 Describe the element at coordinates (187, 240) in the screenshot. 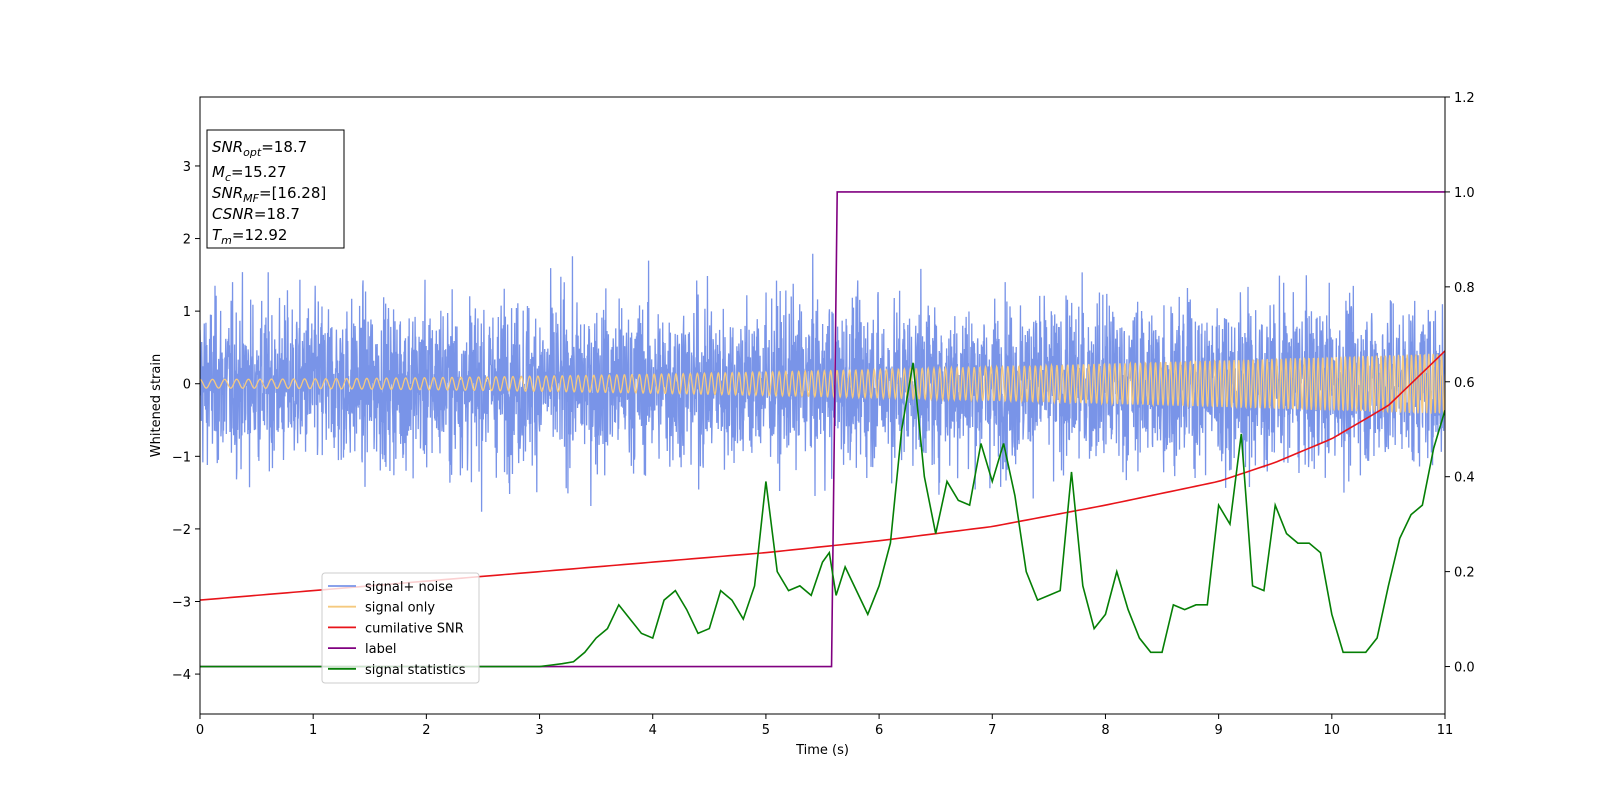

I see `y-left-tick-label: 2` at that location.